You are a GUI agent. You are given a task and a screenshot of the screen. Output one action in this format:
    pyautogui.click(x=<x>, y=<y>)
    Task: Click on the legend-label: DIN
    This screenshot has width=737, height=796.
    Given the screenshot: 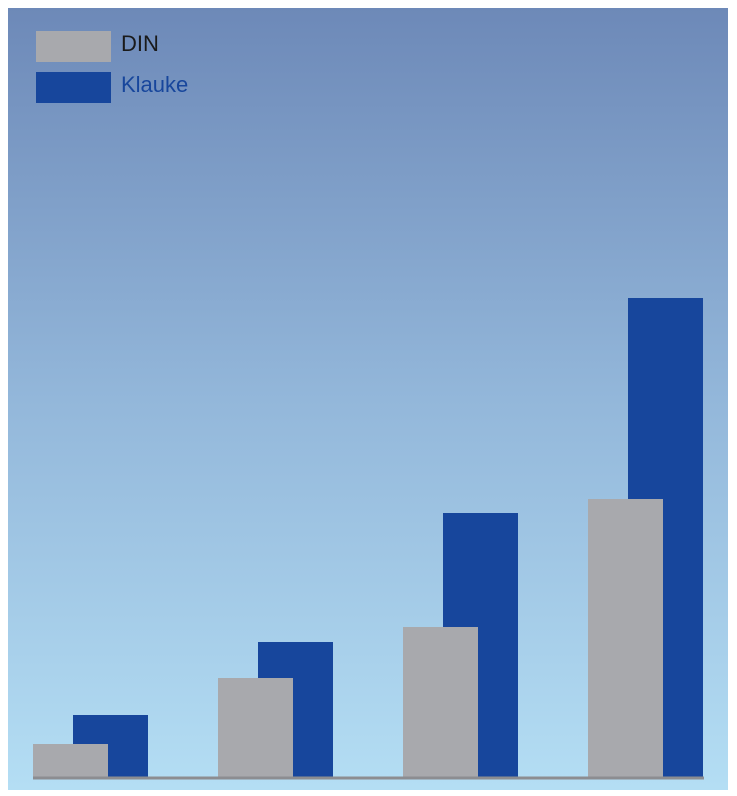 What is the action you would take?
    pyautogui.click(x=140, y=43)
    